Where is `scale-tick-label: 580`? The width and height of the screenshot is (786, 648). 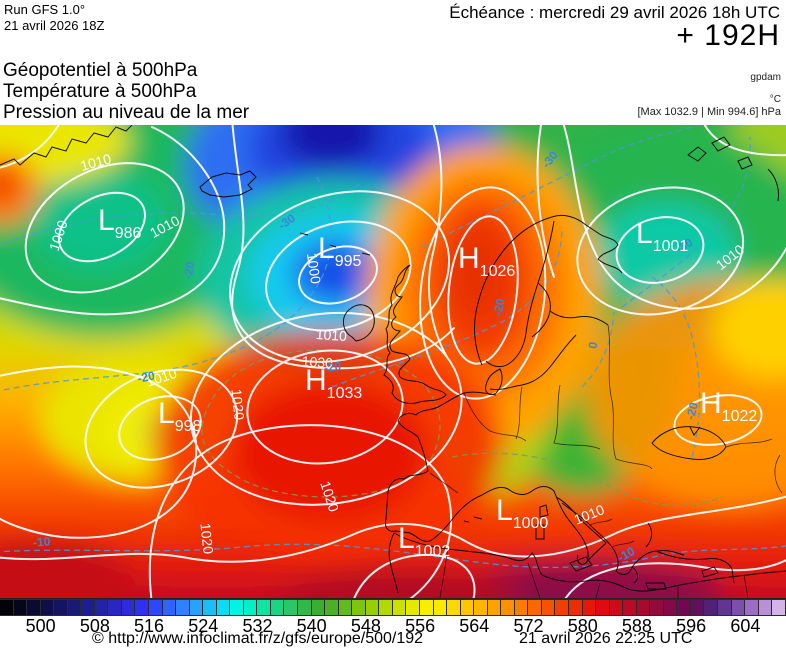
scale-tick-label: 580 is located at coordinates (582, 626).